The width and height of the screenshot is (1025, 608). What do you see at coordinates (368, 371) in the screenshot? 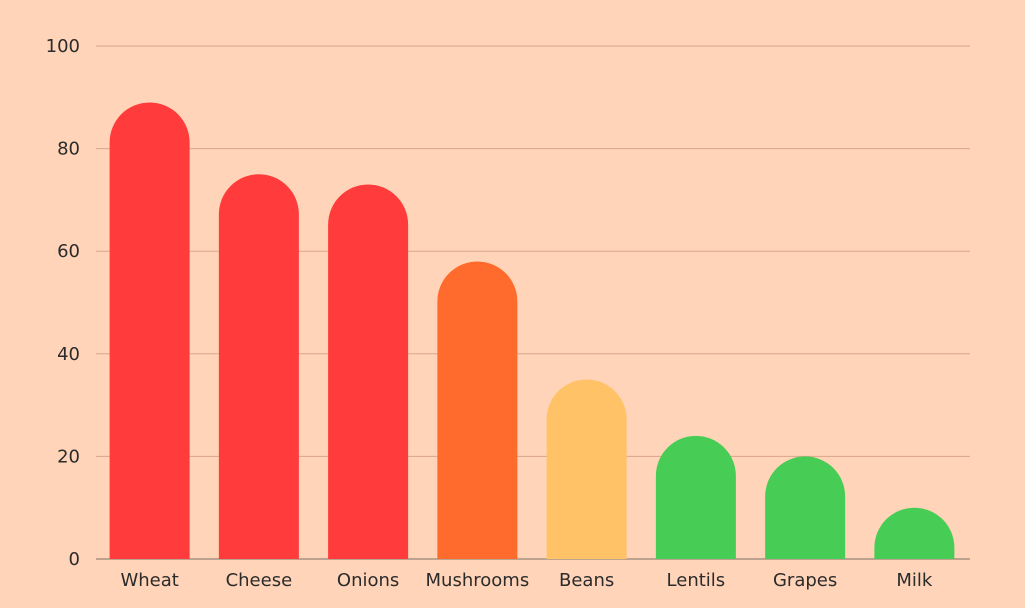
I see `bar-onions` at bounding box center [368, 371].